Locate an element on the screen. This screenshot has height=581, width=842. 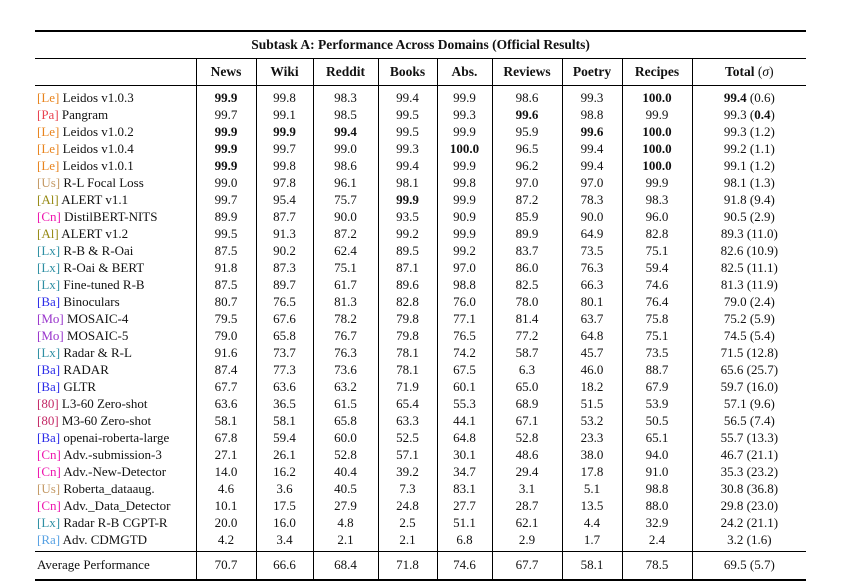
score-cell: 71.9 is located at coordinates (407, 386).